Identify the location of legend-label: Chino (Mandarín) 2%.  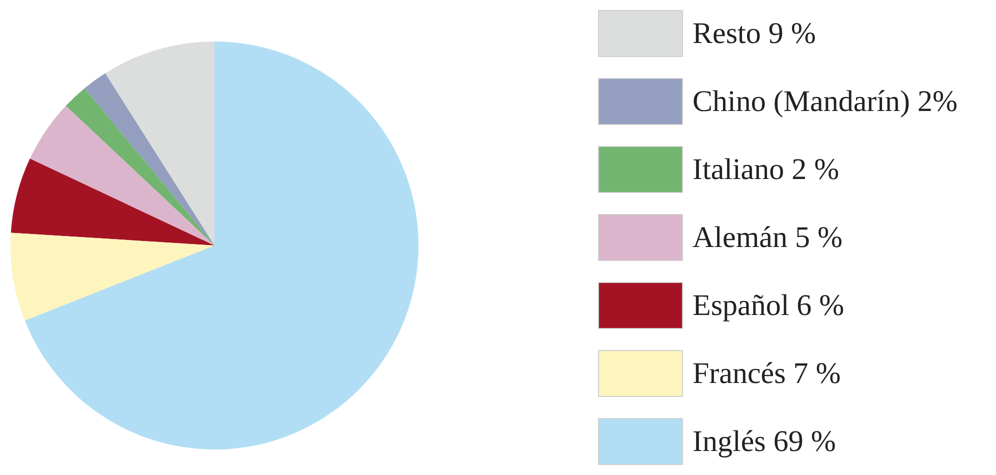
(825, 101).